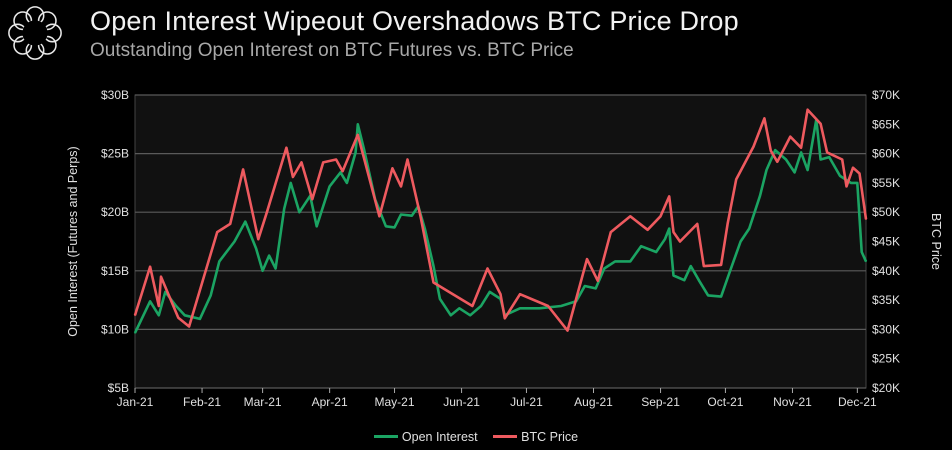 Image resolution: width=952 pixels, height=450 pixels. Describe the element at coordinates (725, 402) in the screenshot. I see `x-tick-label: Oct-21` at that location.